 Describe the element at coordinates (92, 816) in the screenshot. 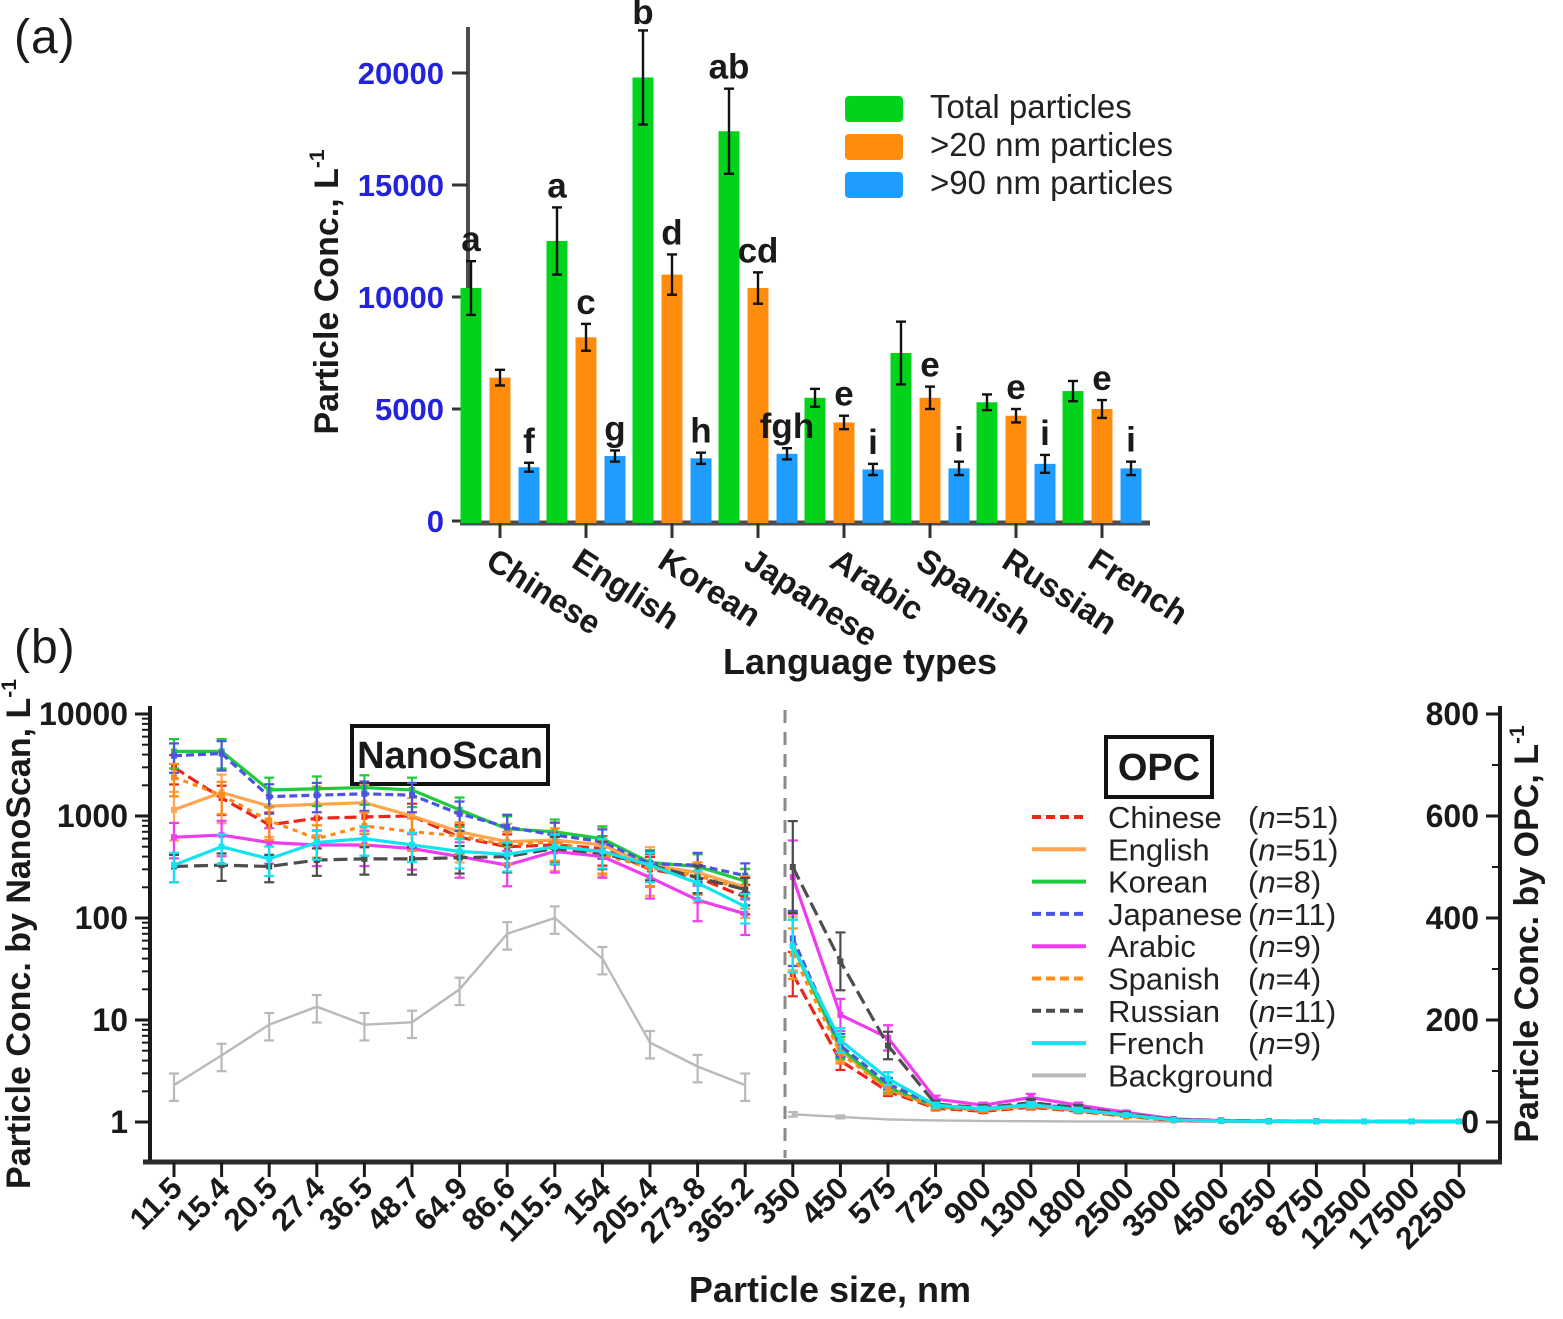

I see `svg-text: 1000` at that location.